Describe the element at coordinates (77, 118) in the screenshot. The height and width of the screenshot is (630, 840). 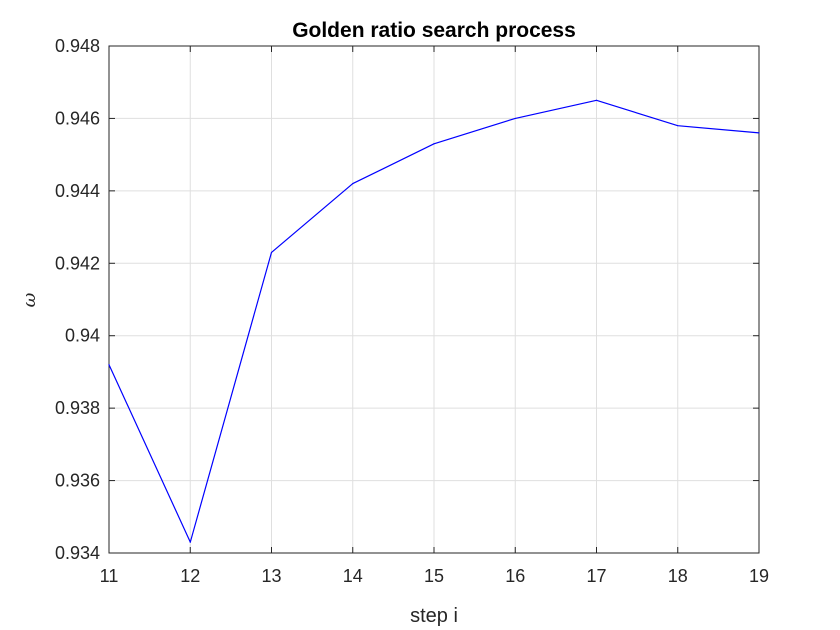
I see `y-tick-label: 0.946` at that location.